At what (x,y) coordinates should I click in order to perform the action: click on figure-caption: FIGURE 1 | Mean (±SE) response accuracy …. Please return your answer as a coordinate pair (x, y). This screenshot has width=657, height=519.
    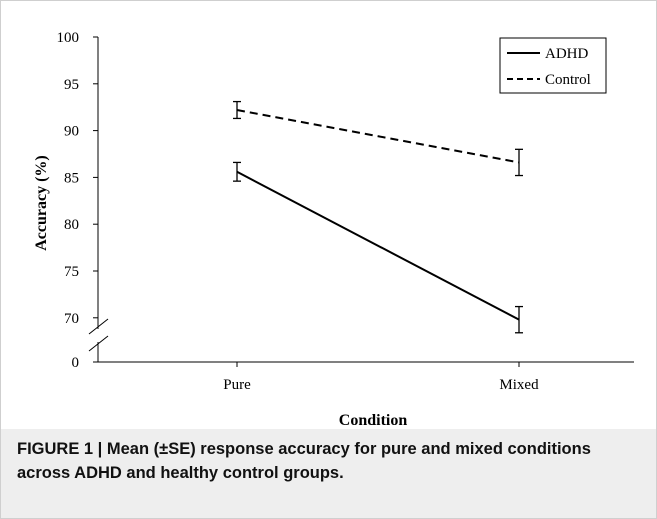
    Looking at the image, I should click on (304, 461).